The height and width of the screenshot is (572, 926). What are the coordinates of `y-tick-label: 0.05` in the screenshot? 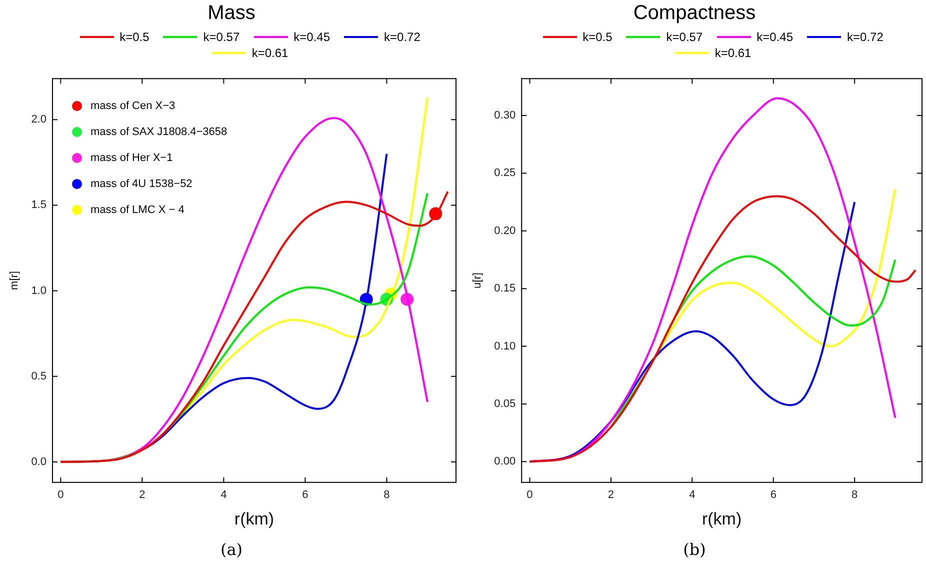 It's located at (505, 404).